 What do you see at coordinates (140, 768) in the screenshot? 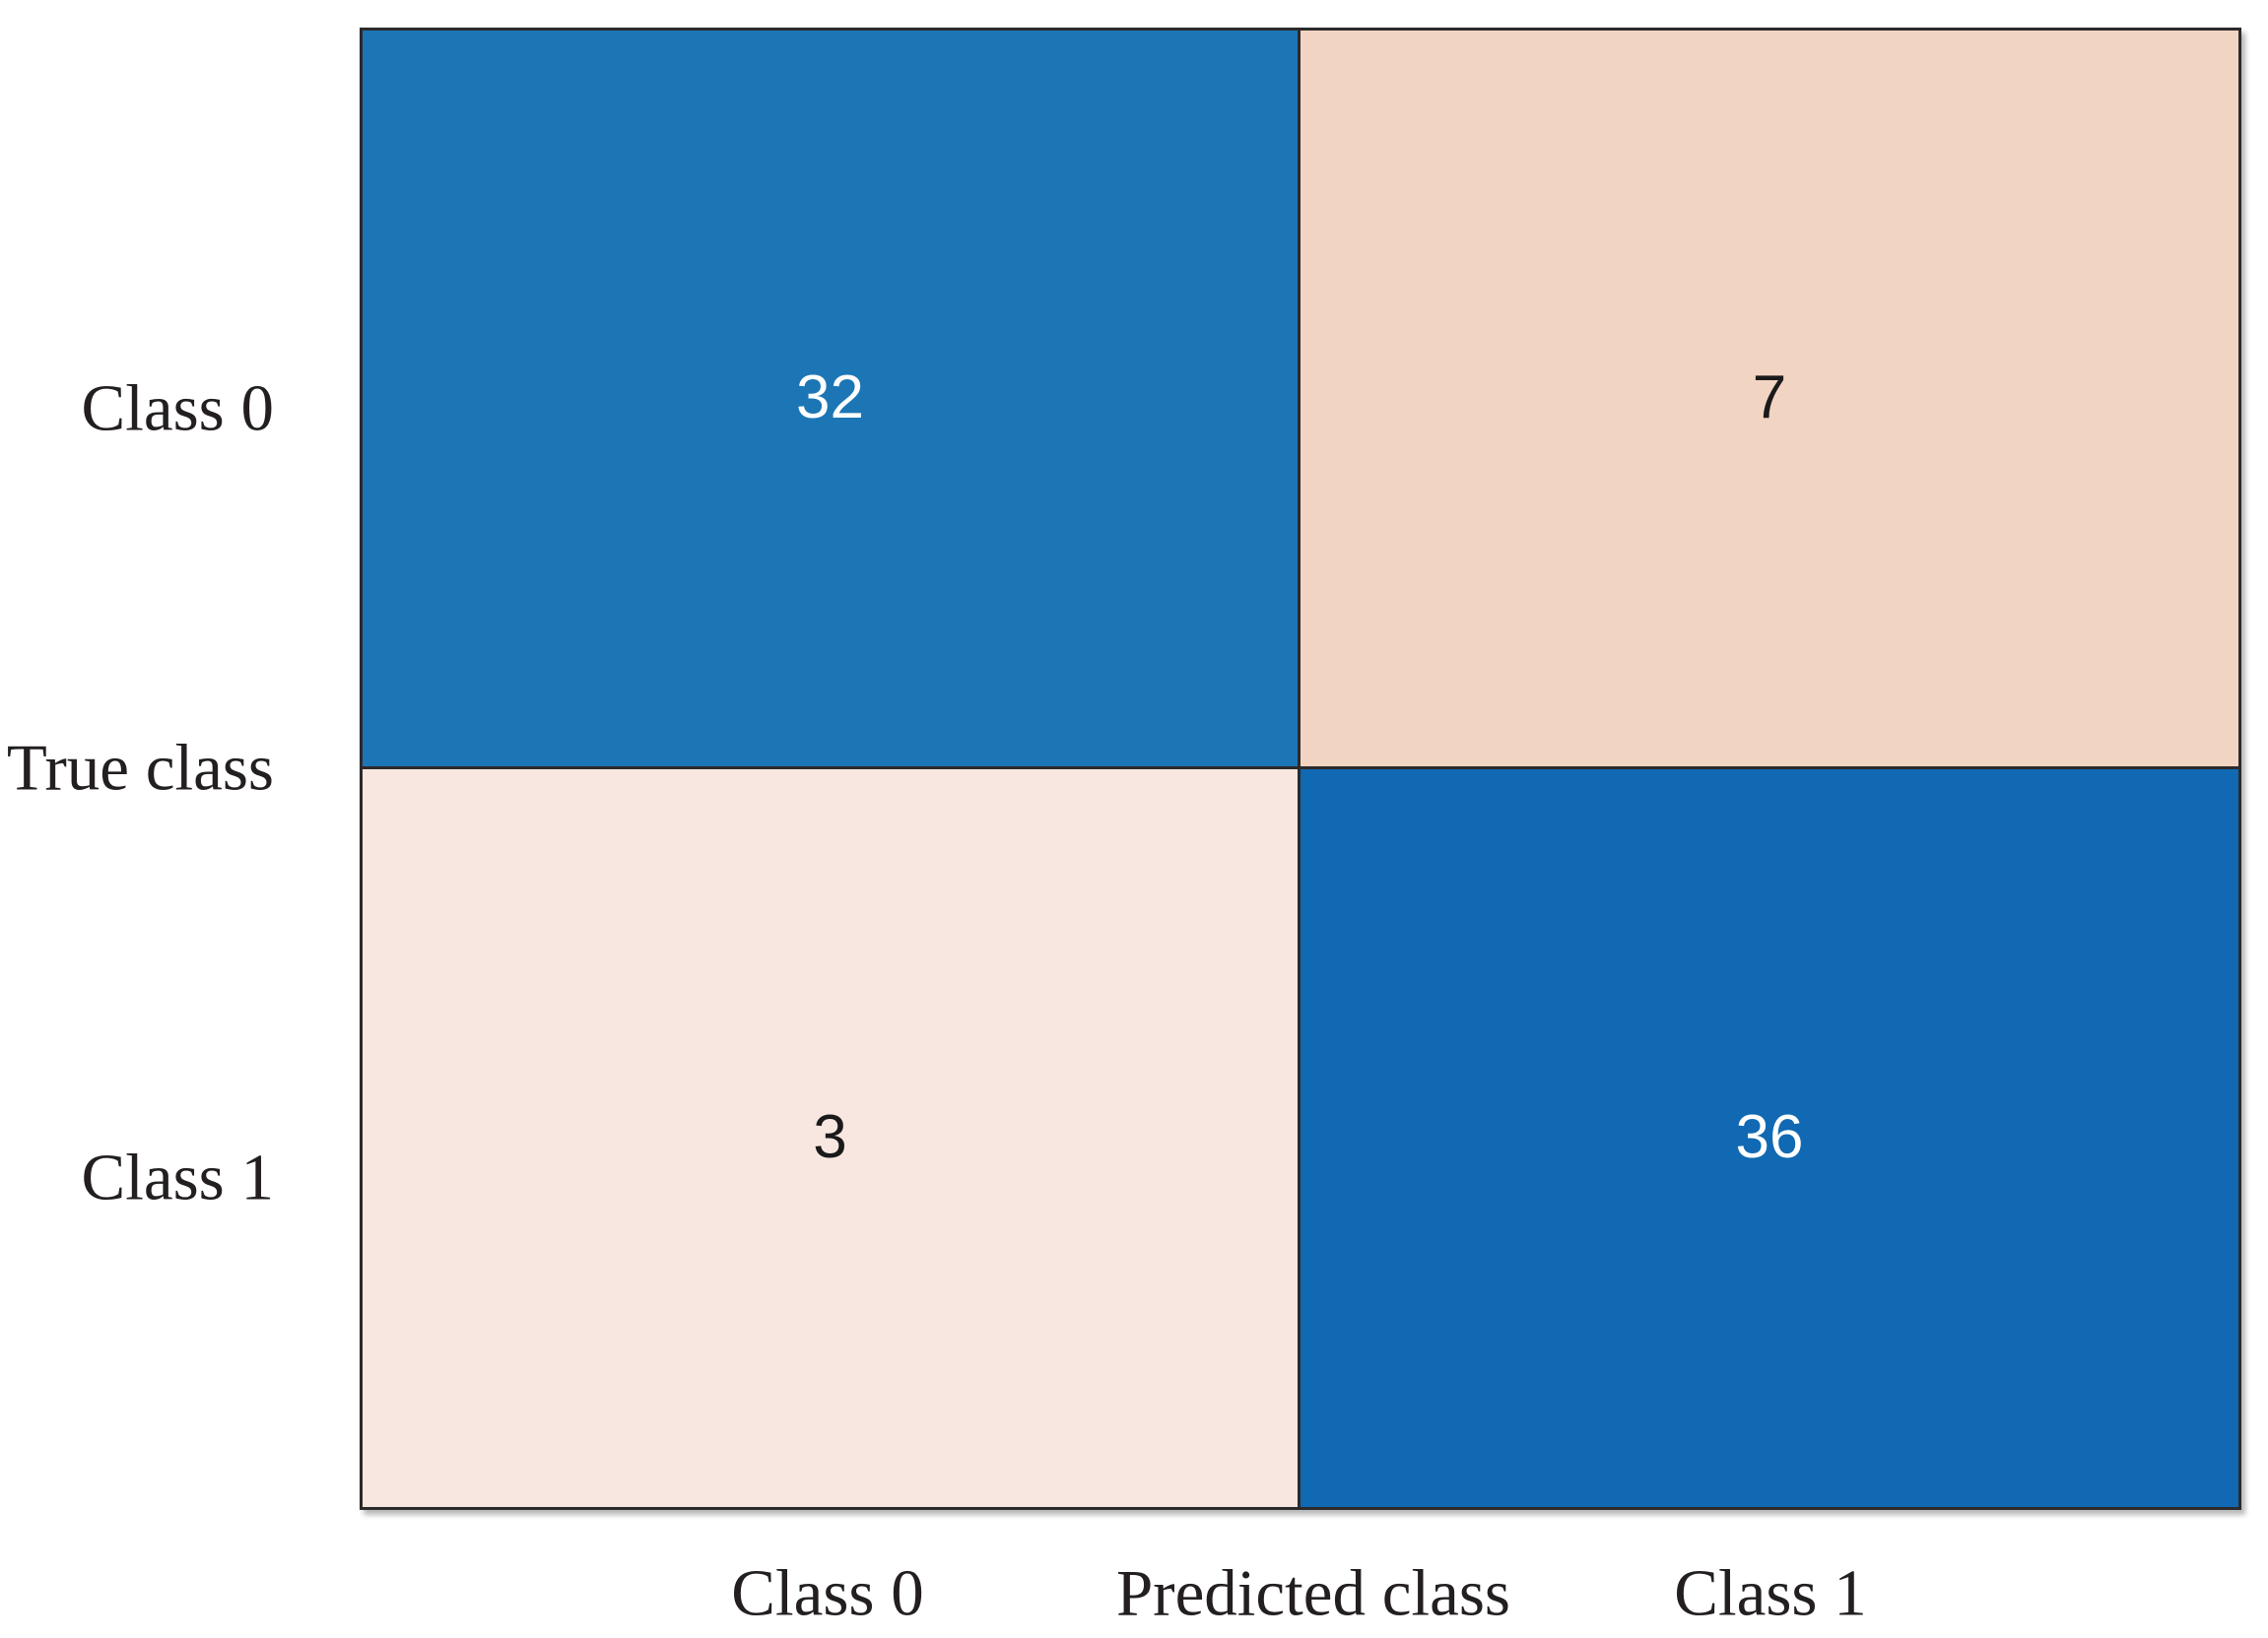
I see `y-axis-title: True class` at bounding box center [140, 768].